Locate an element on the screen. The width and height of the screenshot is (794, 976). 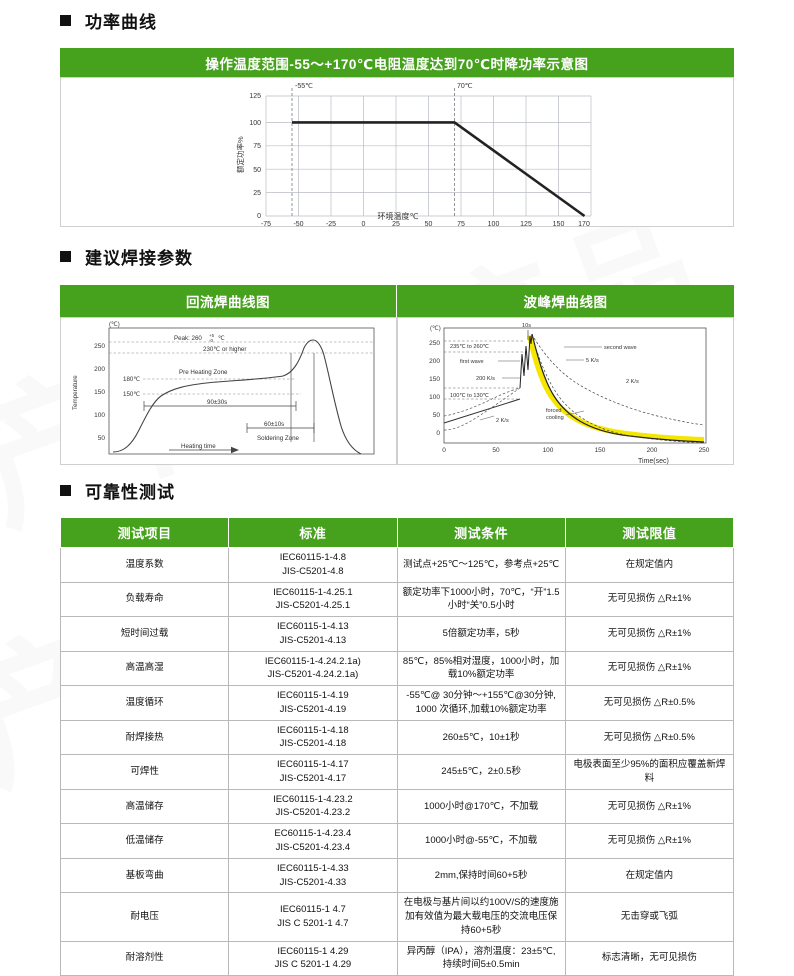
standard-line: JIS-C5201-4.23.4 is located at coordinates (313, 848).